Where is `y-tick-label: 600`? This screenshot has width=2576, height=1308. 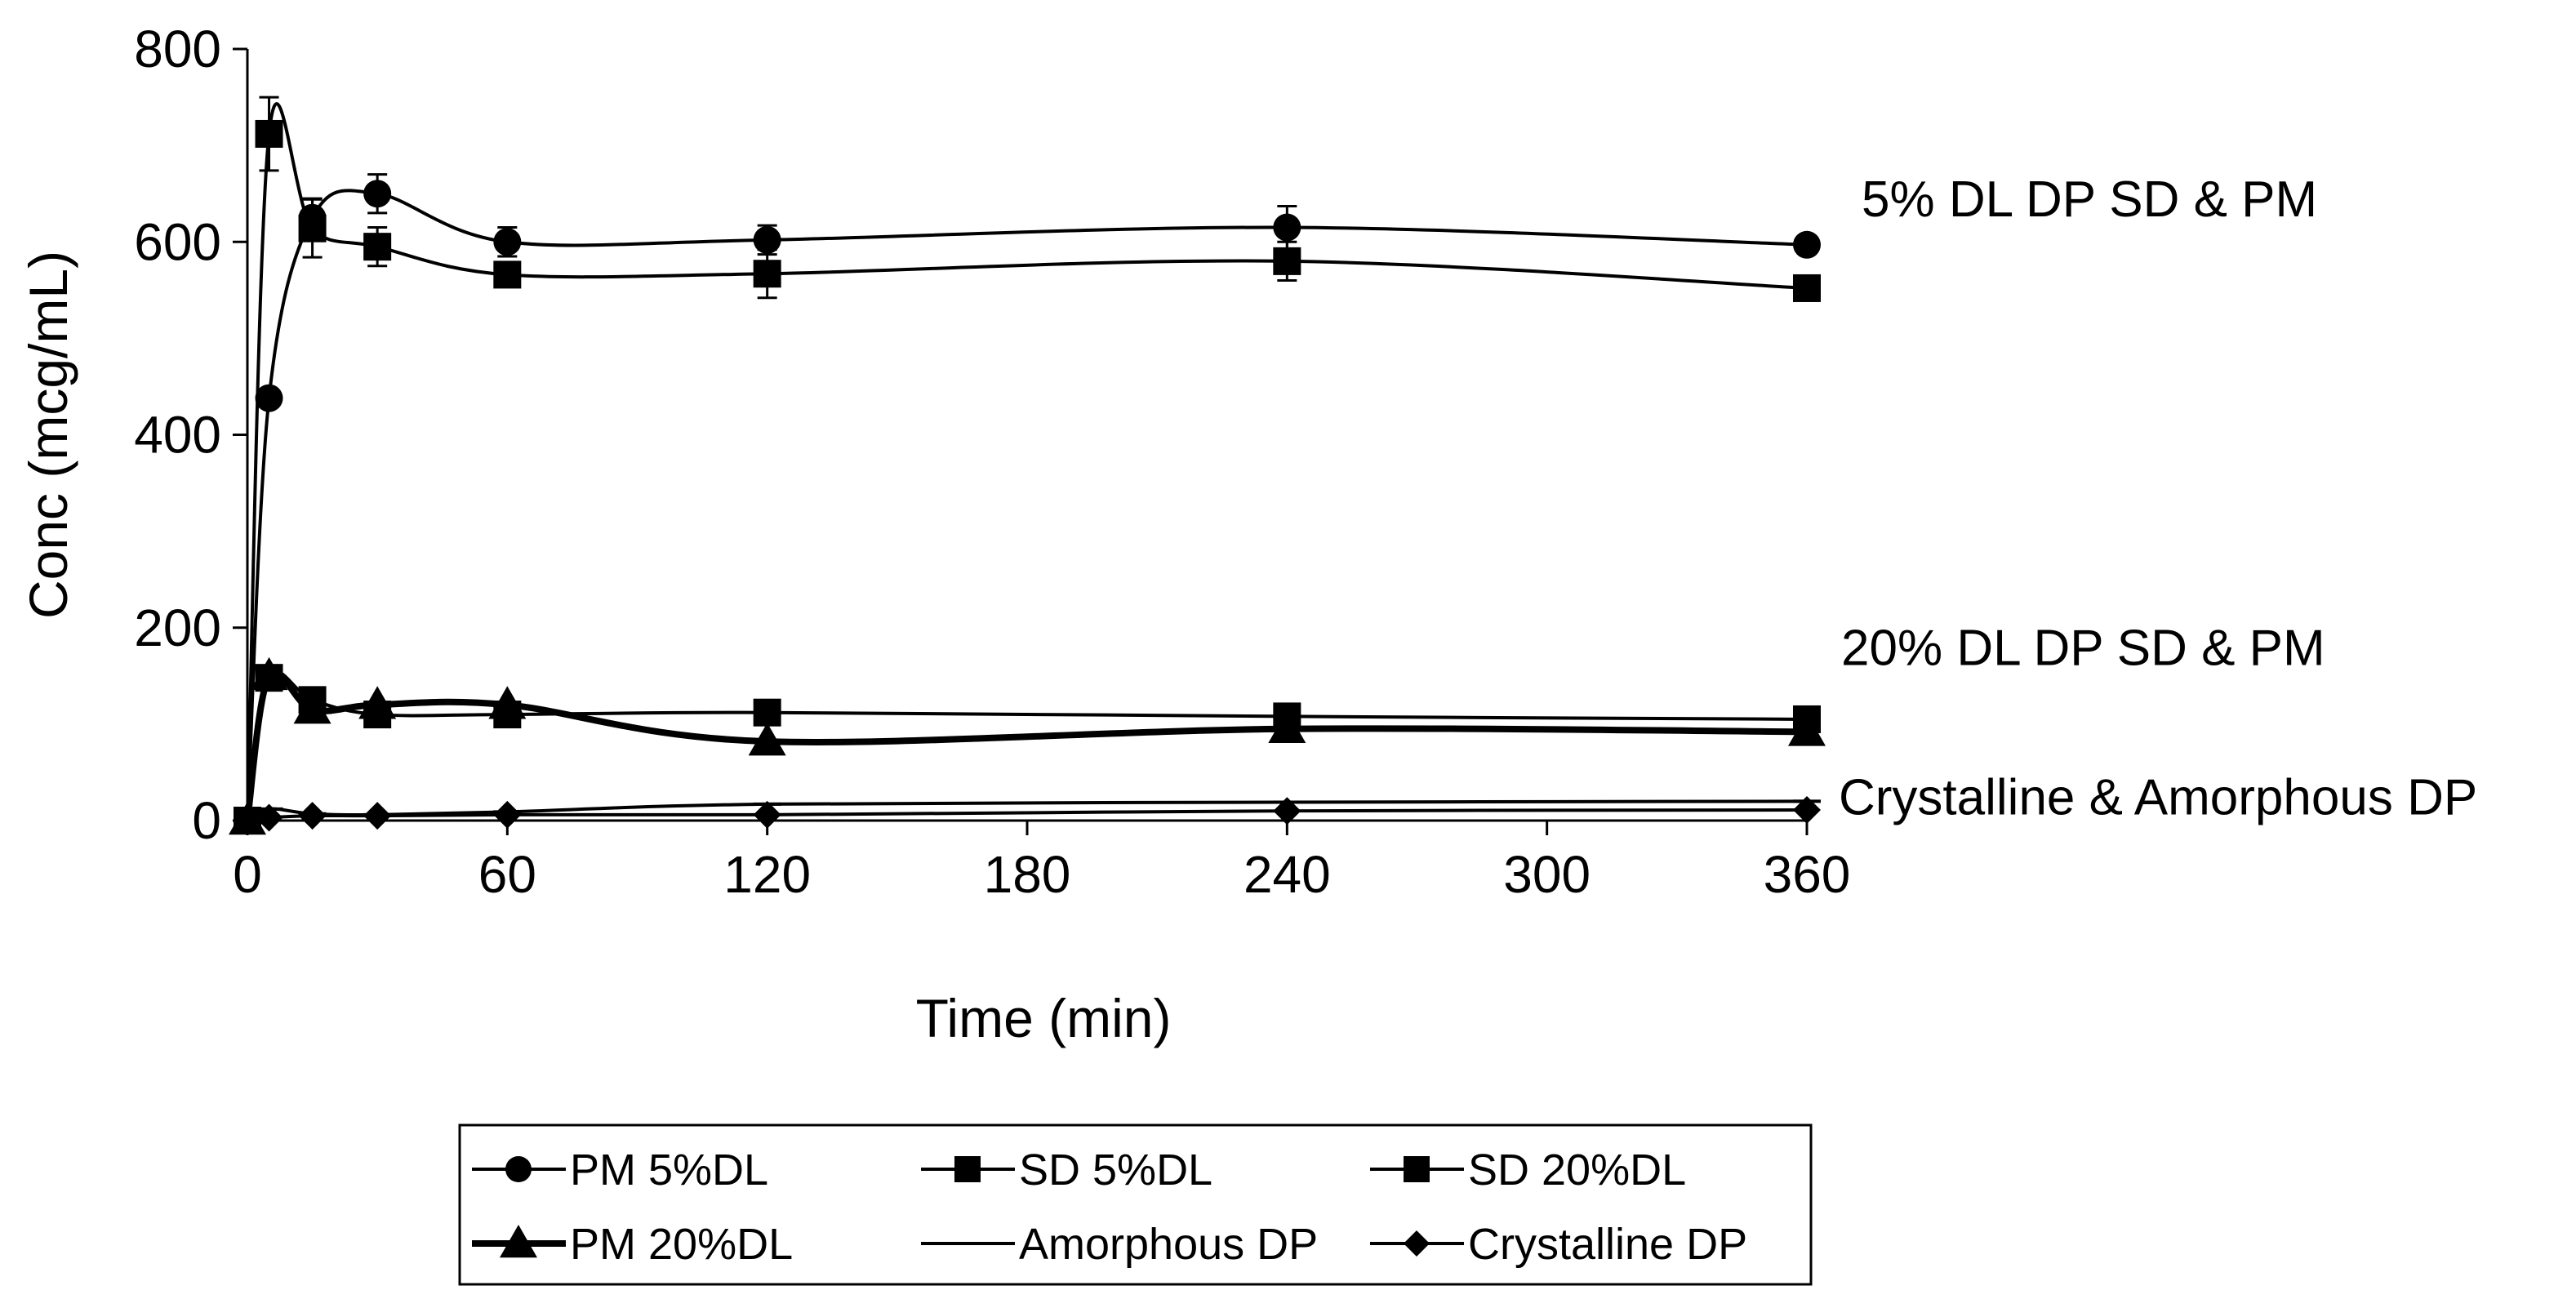
y-tick-label: 600 is located at coordinates (177, 242).